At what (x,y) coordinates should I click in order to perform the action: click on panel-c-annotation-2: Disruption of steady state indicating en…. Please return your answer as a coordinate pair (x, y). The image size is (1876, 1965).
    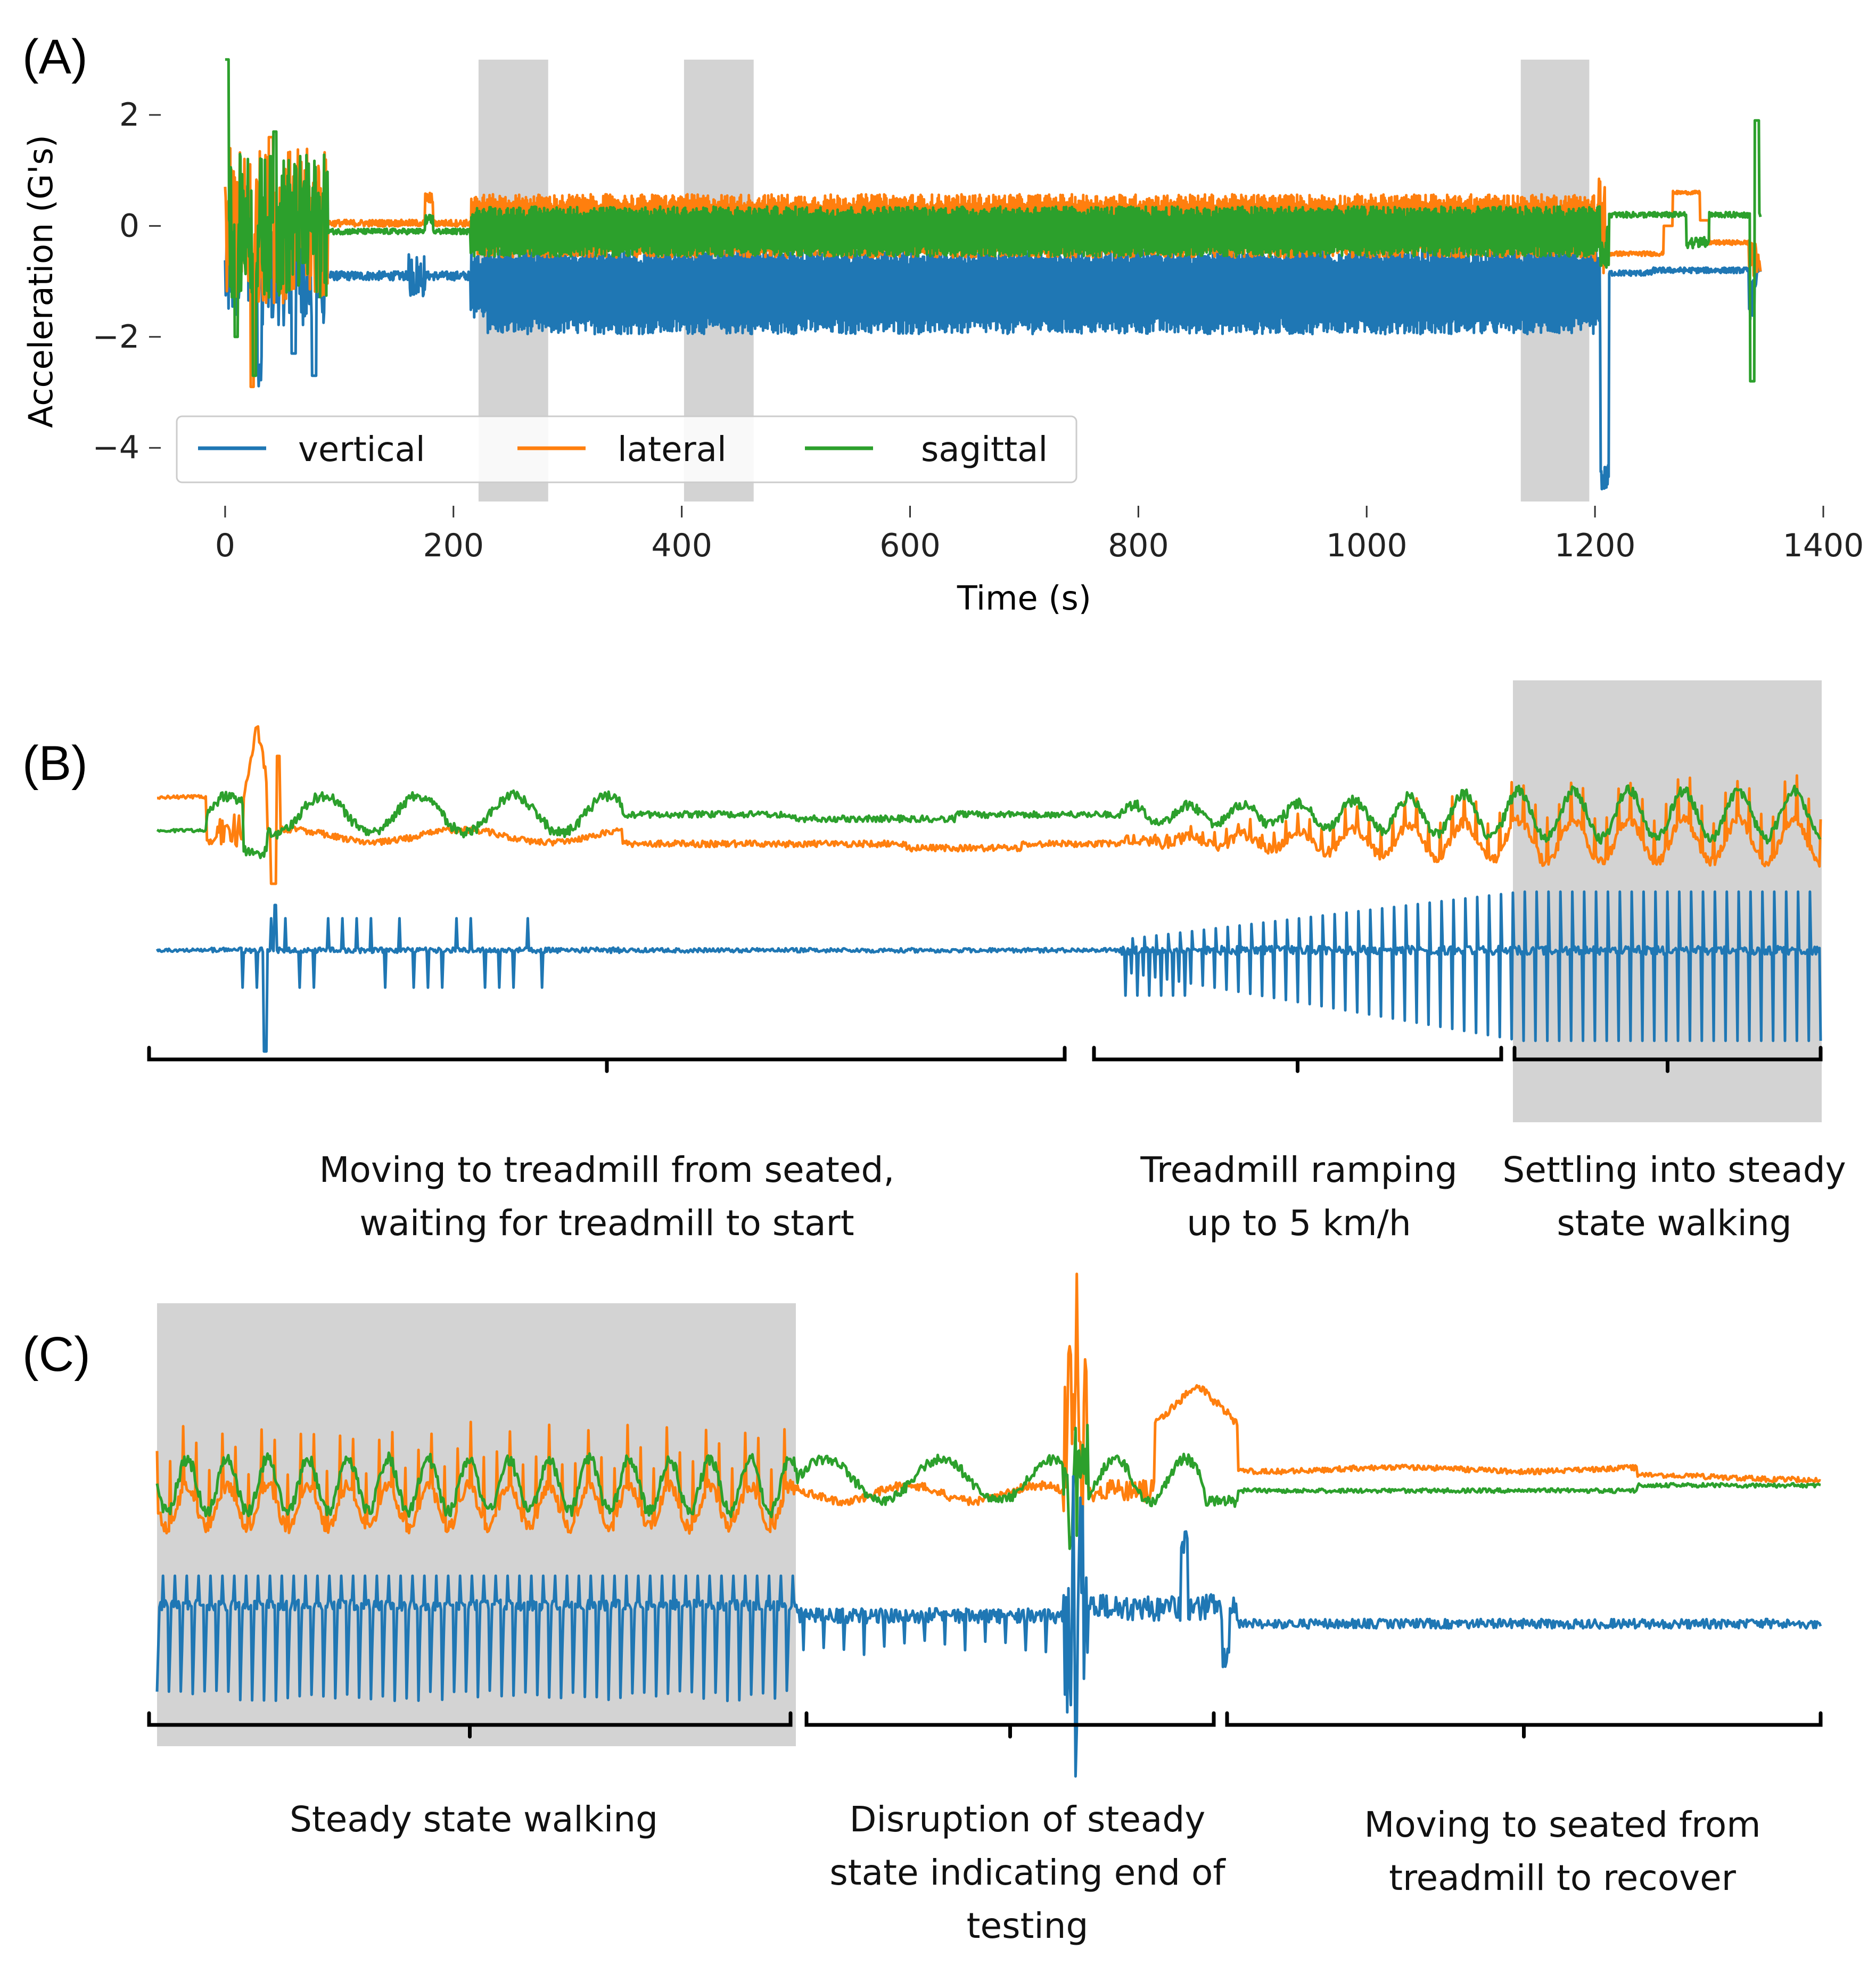
    Looking at the image, I should click on (1027, 1872).